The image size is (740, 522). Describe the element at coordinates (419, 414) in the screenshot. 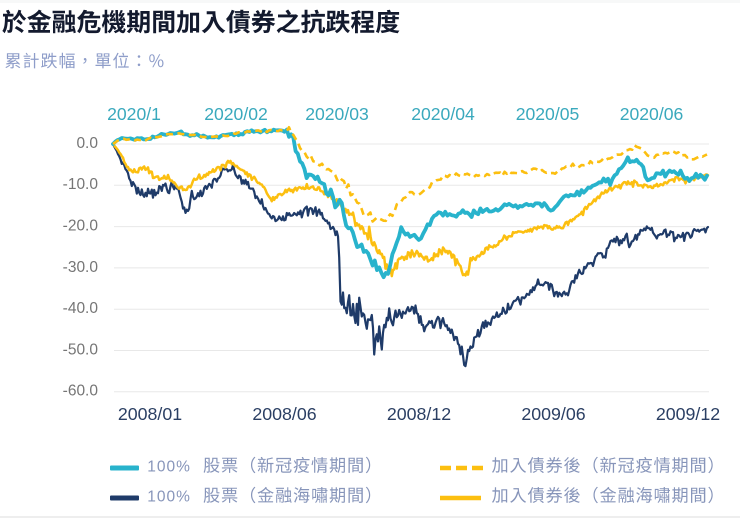

I see `svg-text: 2008/12` at that location.